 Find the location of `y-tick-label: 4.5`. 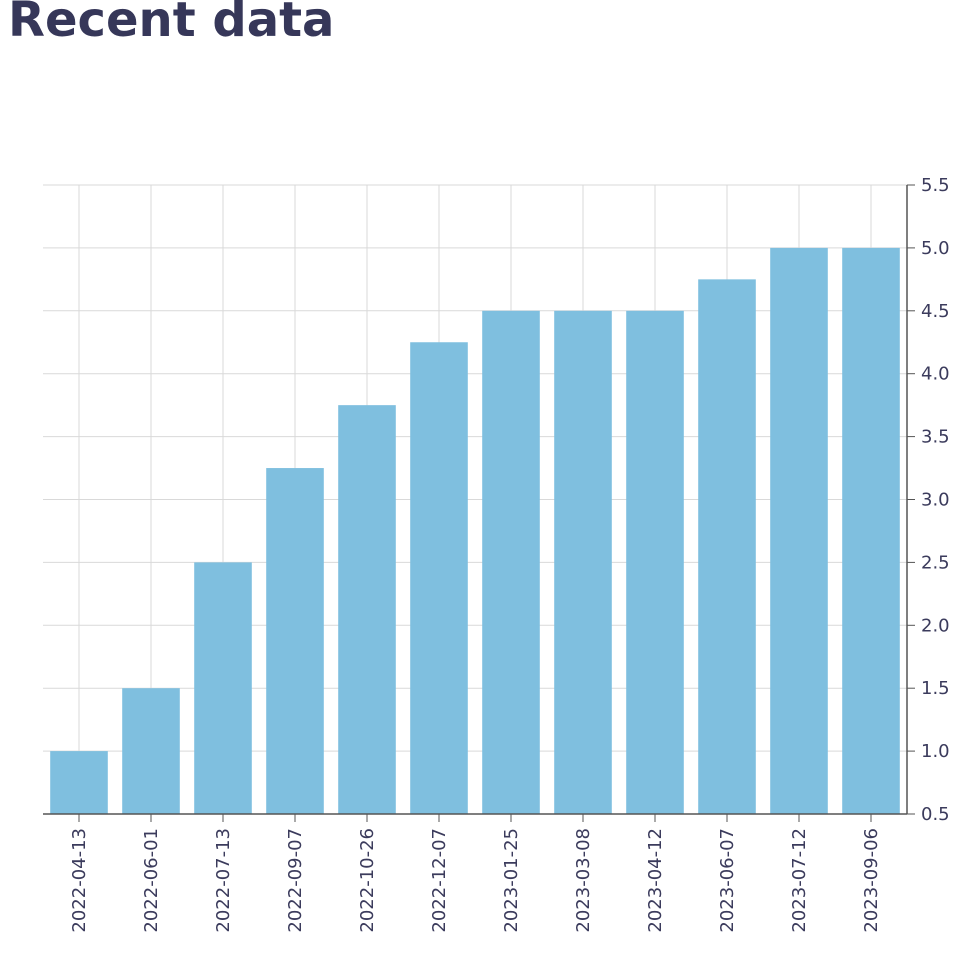

y-tick-label: 4.5 is located at coordinates (935, 311).